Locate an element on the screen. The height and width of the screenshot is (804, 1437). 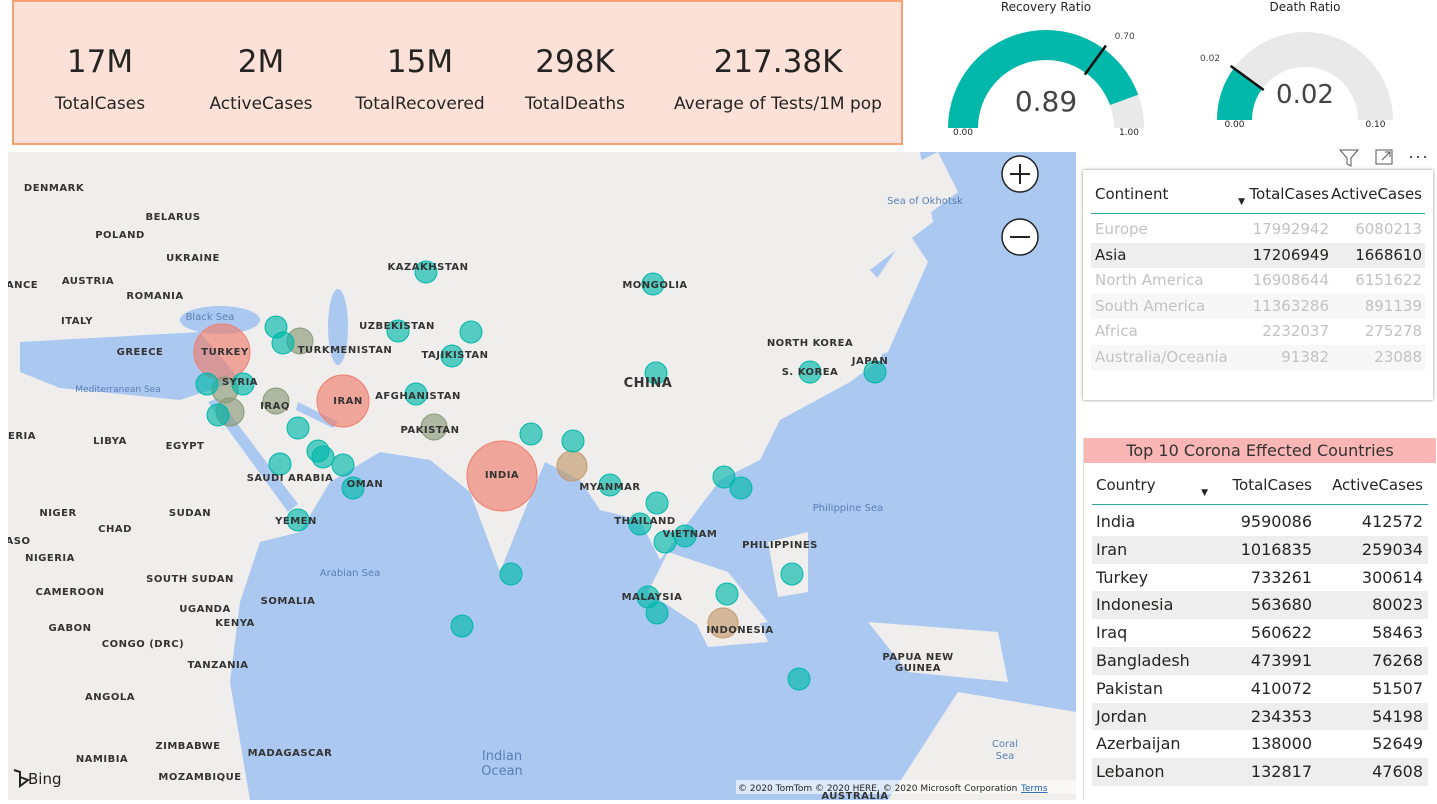
filter-icon is located at coordinates (1349, 158).